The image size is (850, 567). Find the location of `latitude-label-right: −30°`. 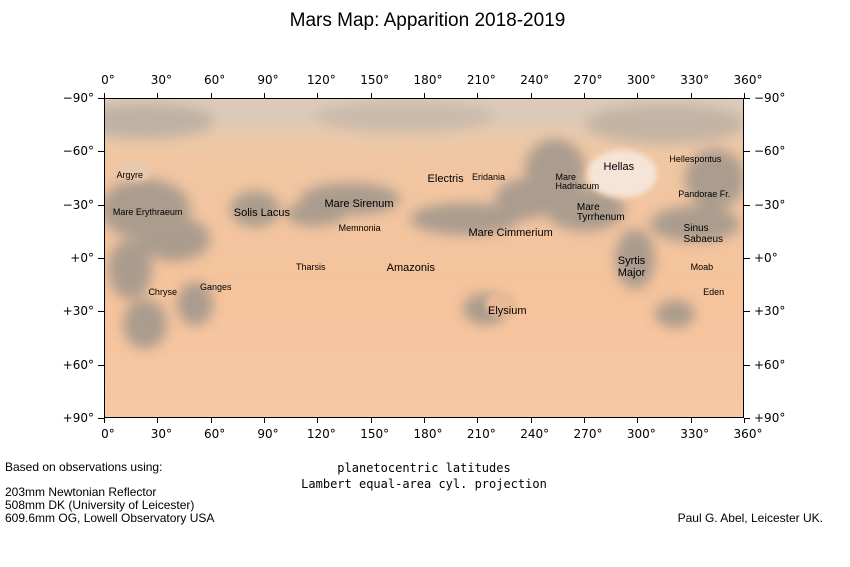

latitude-label-right: −30° is located at coordinates (770, 204).